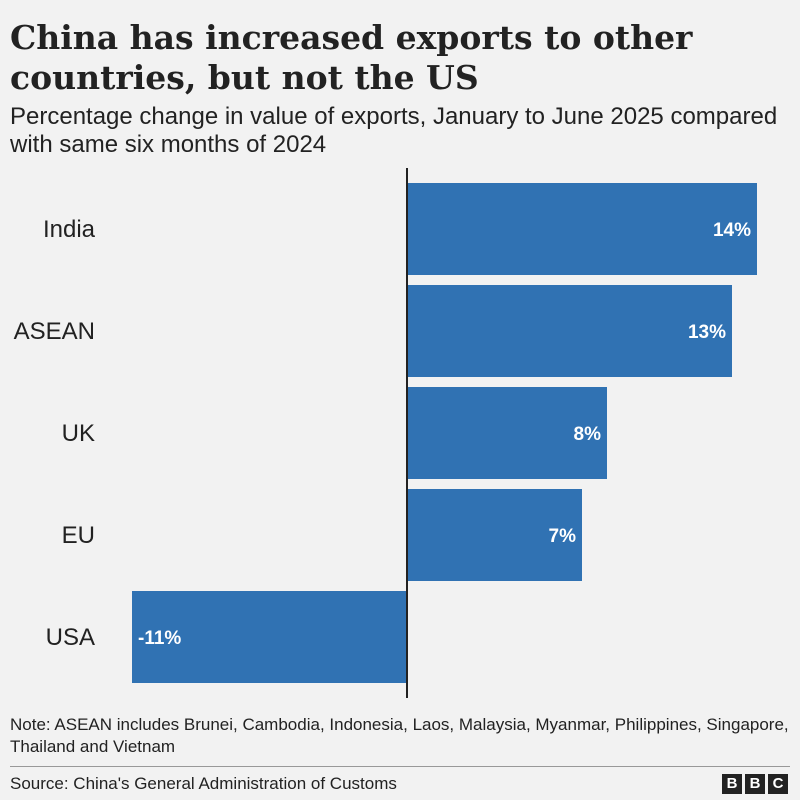 This screenshot has width=800, height=800. I want to click on data-label-eu: 7%, so click(563, 536).